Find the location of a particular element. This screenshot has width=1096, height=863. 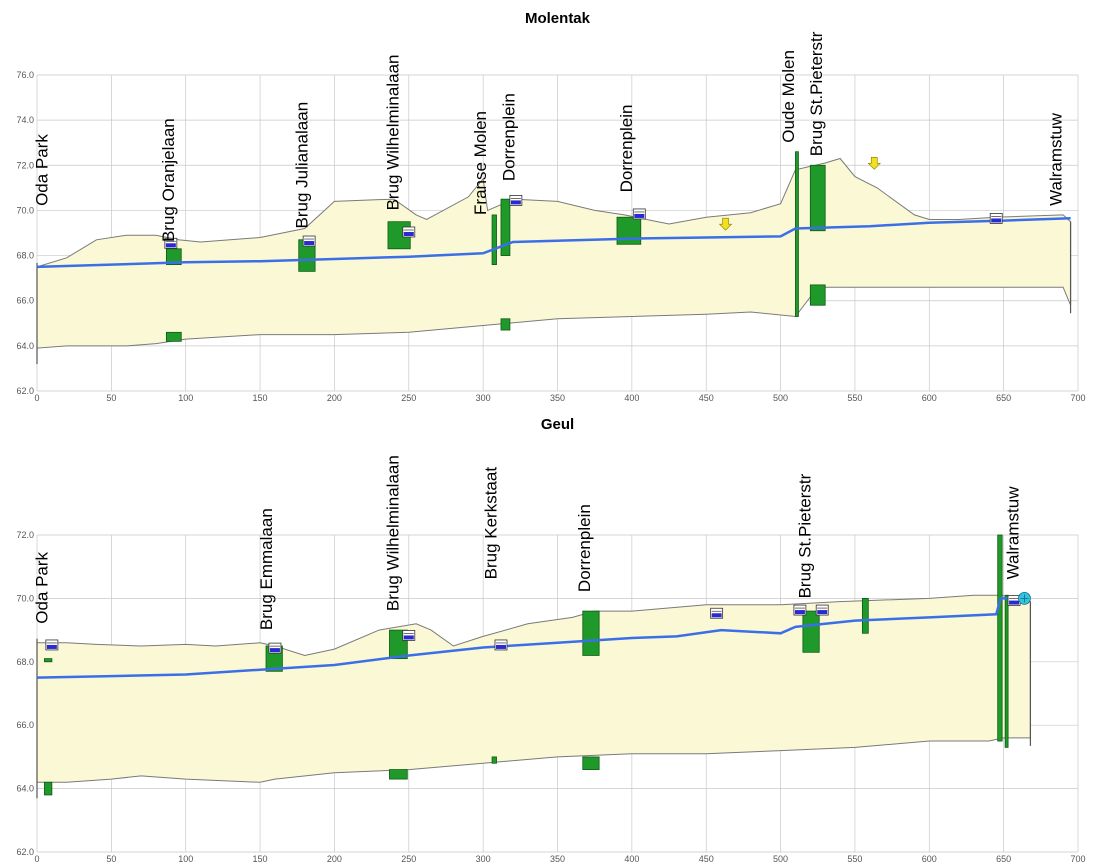

y-tick-label: 74.0 is located at coordinates (25, 120).